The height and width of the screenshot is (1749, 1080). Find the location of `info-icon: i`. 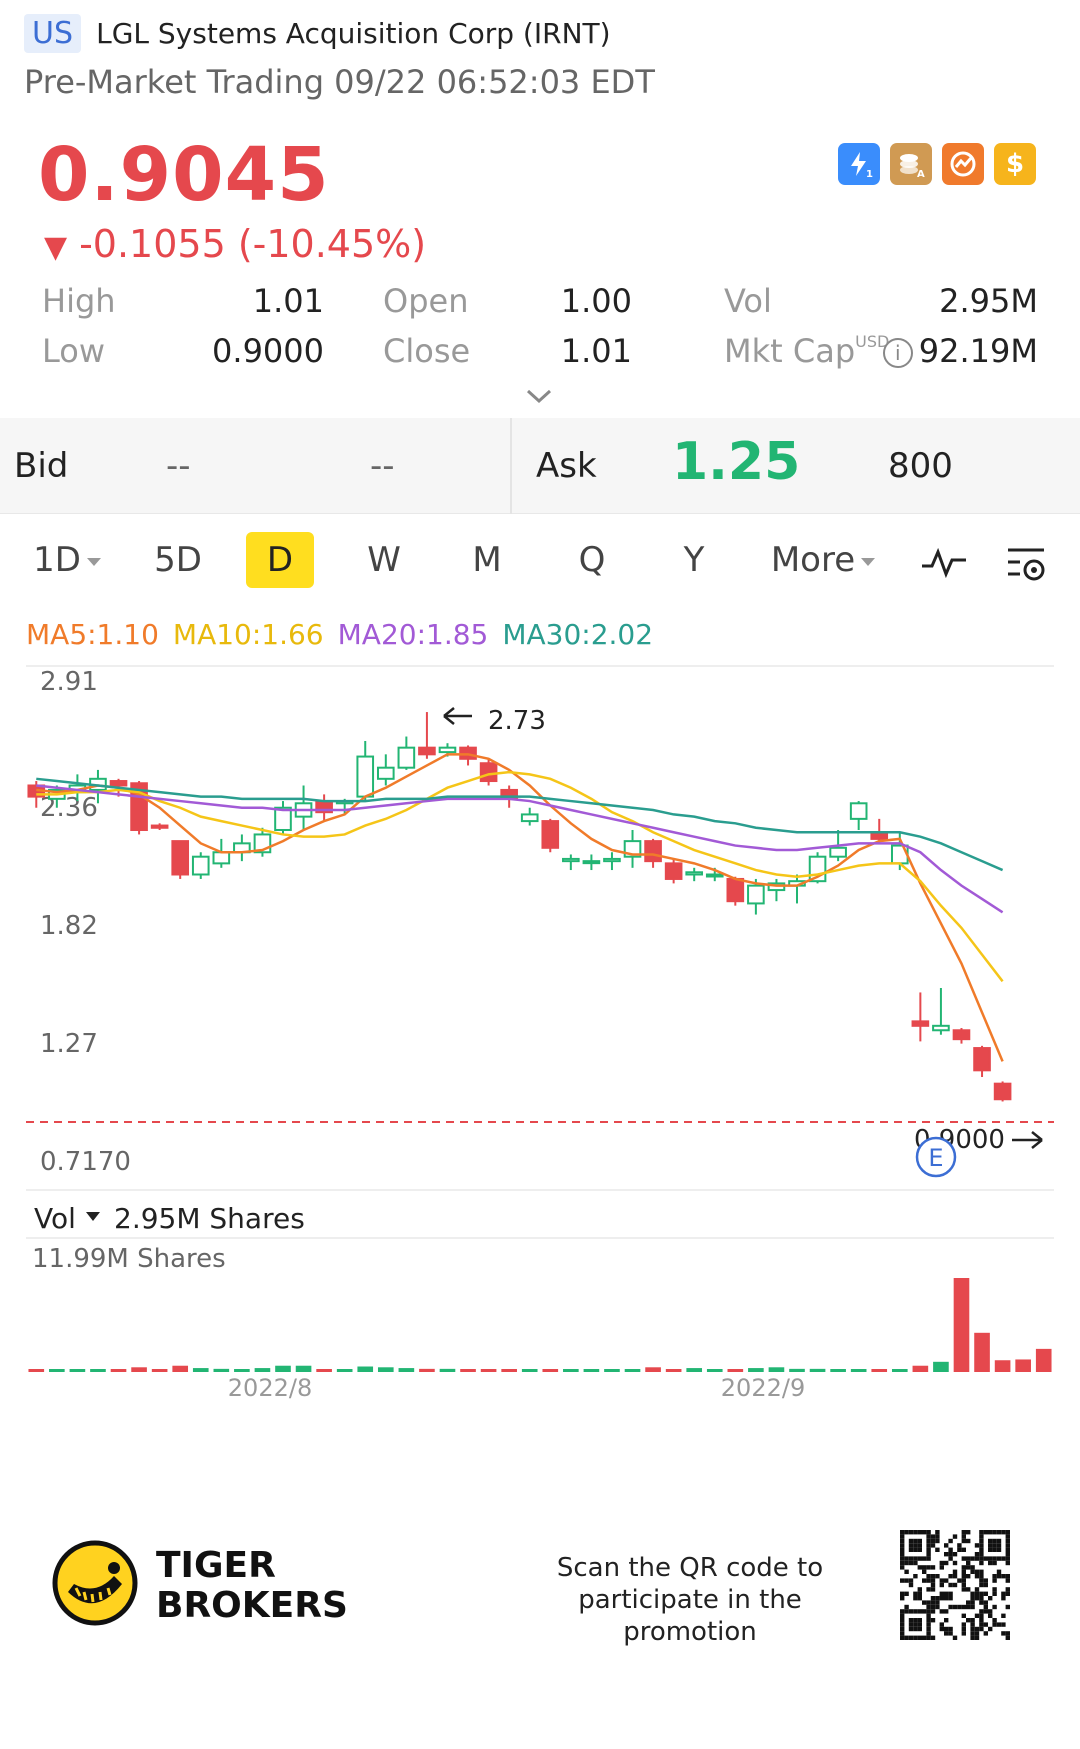

info-icon: i is located at coordinates (897, 353).